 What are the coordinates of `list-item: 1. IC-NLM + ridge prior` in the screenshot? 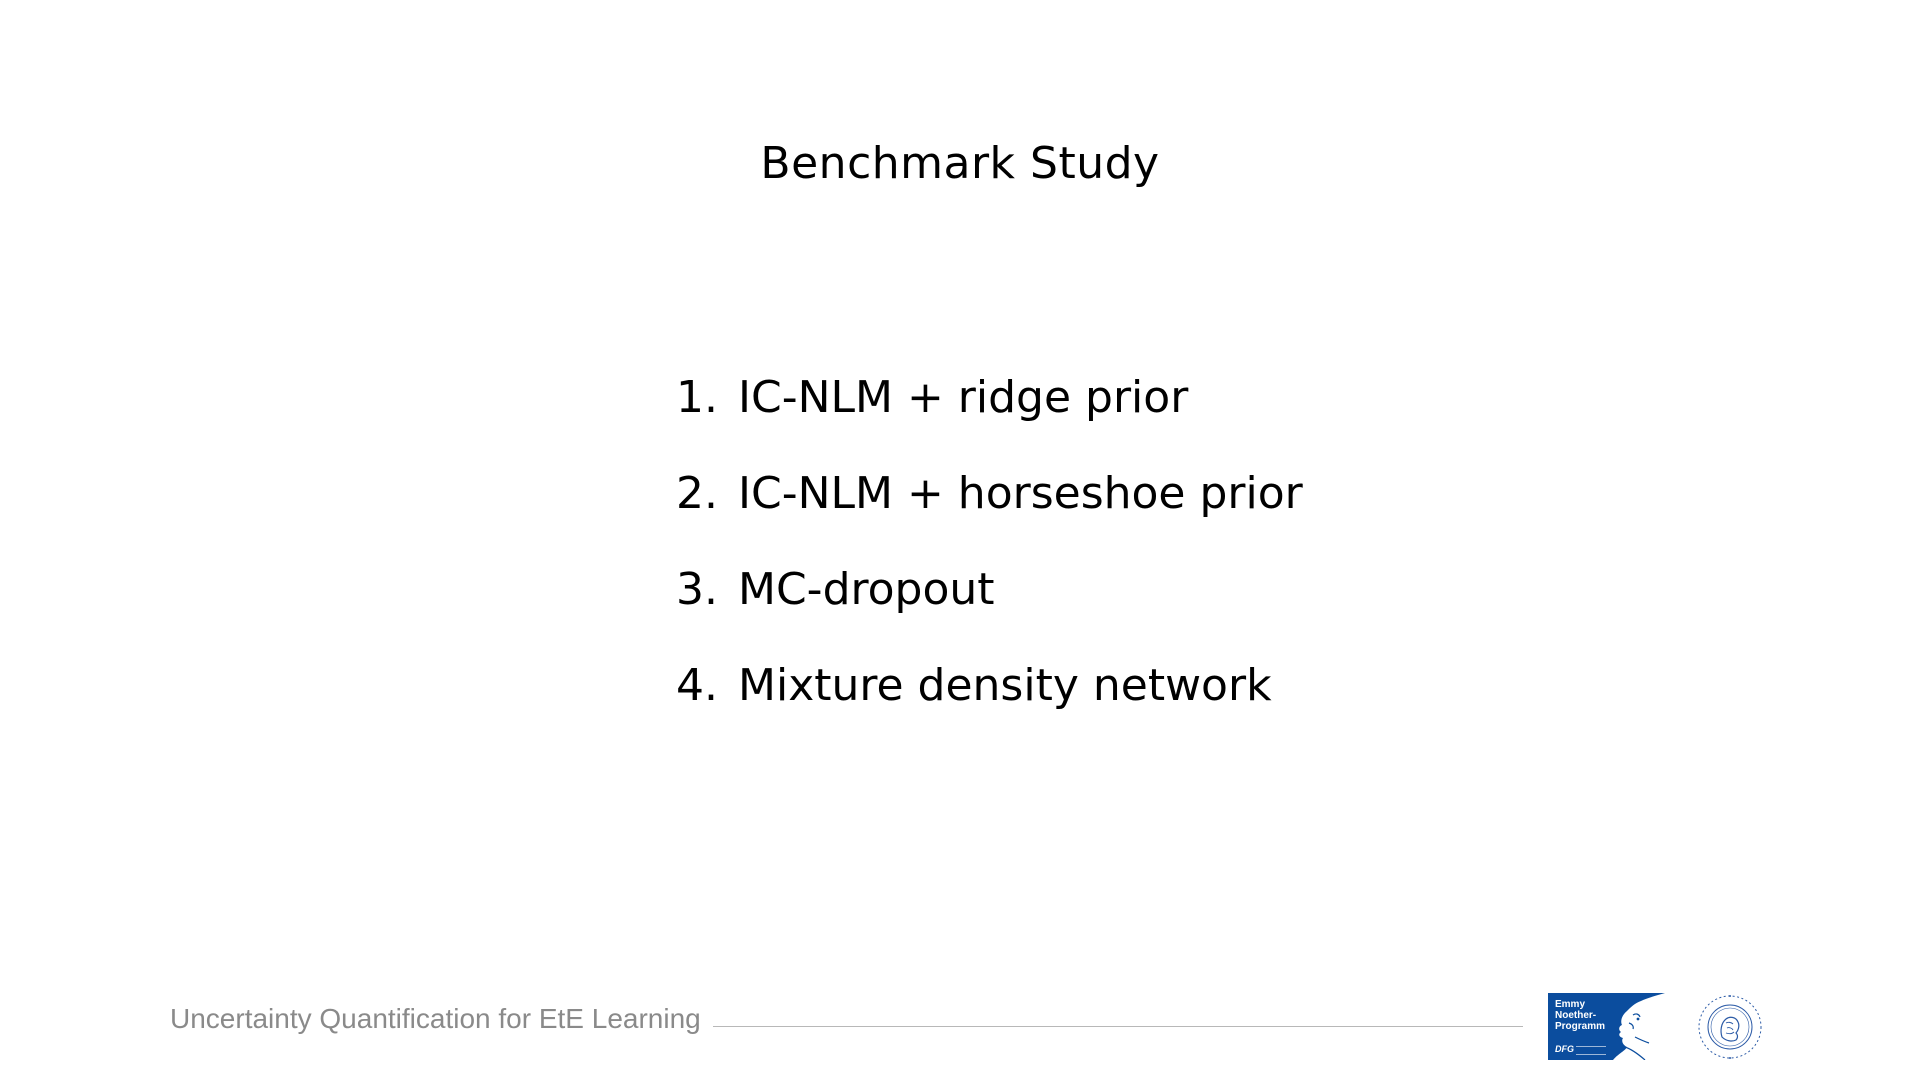 It's located at (989, 420).